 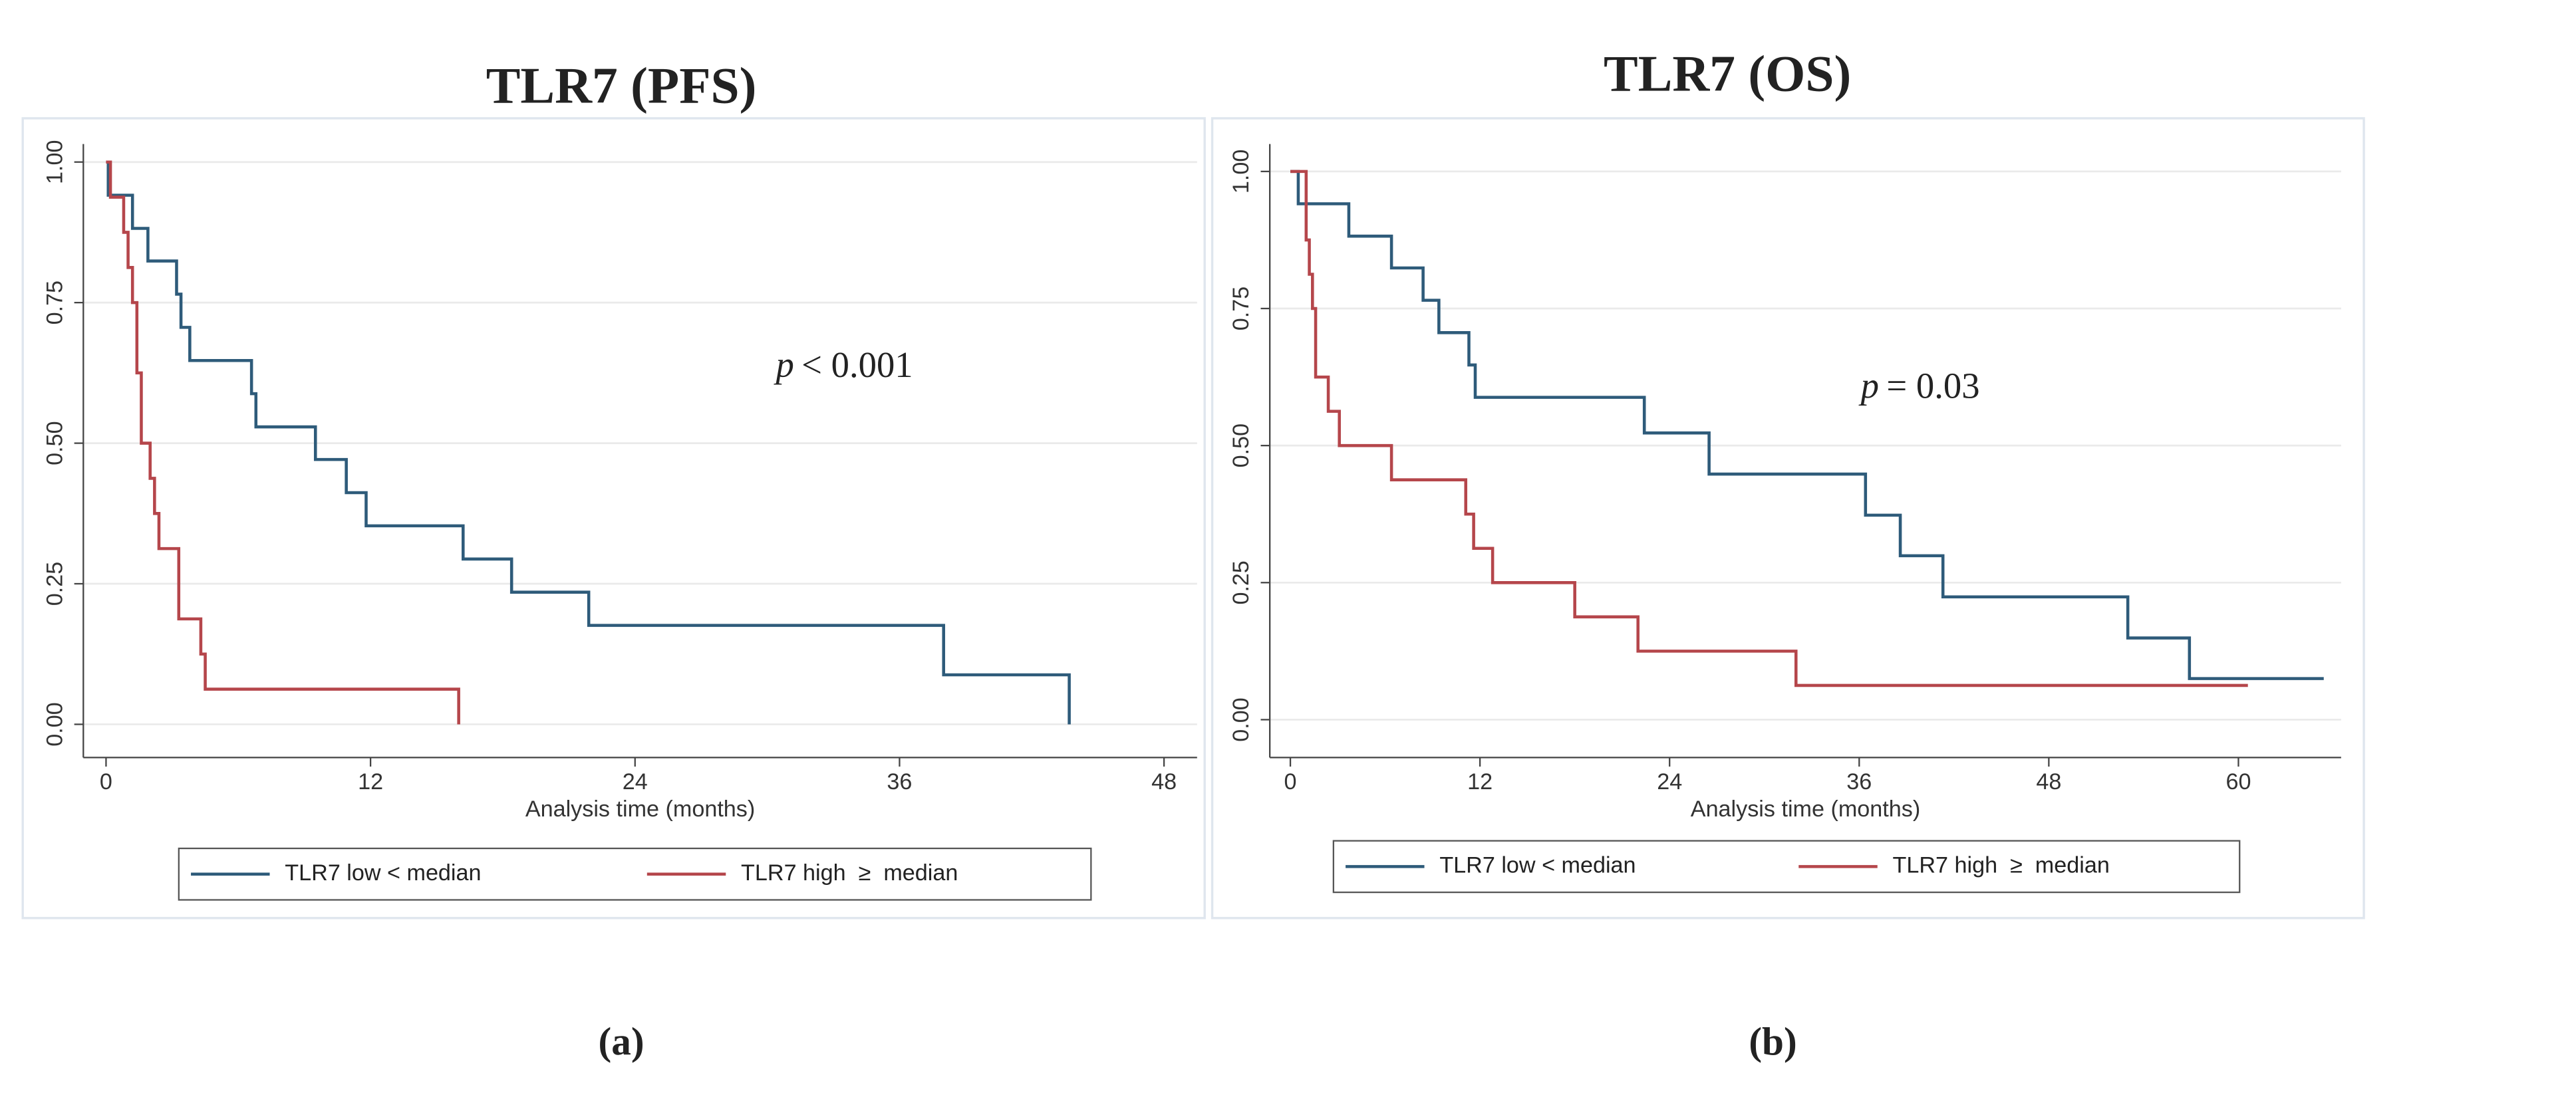 I want to click on survival-curve, so click(x=283, y=442).